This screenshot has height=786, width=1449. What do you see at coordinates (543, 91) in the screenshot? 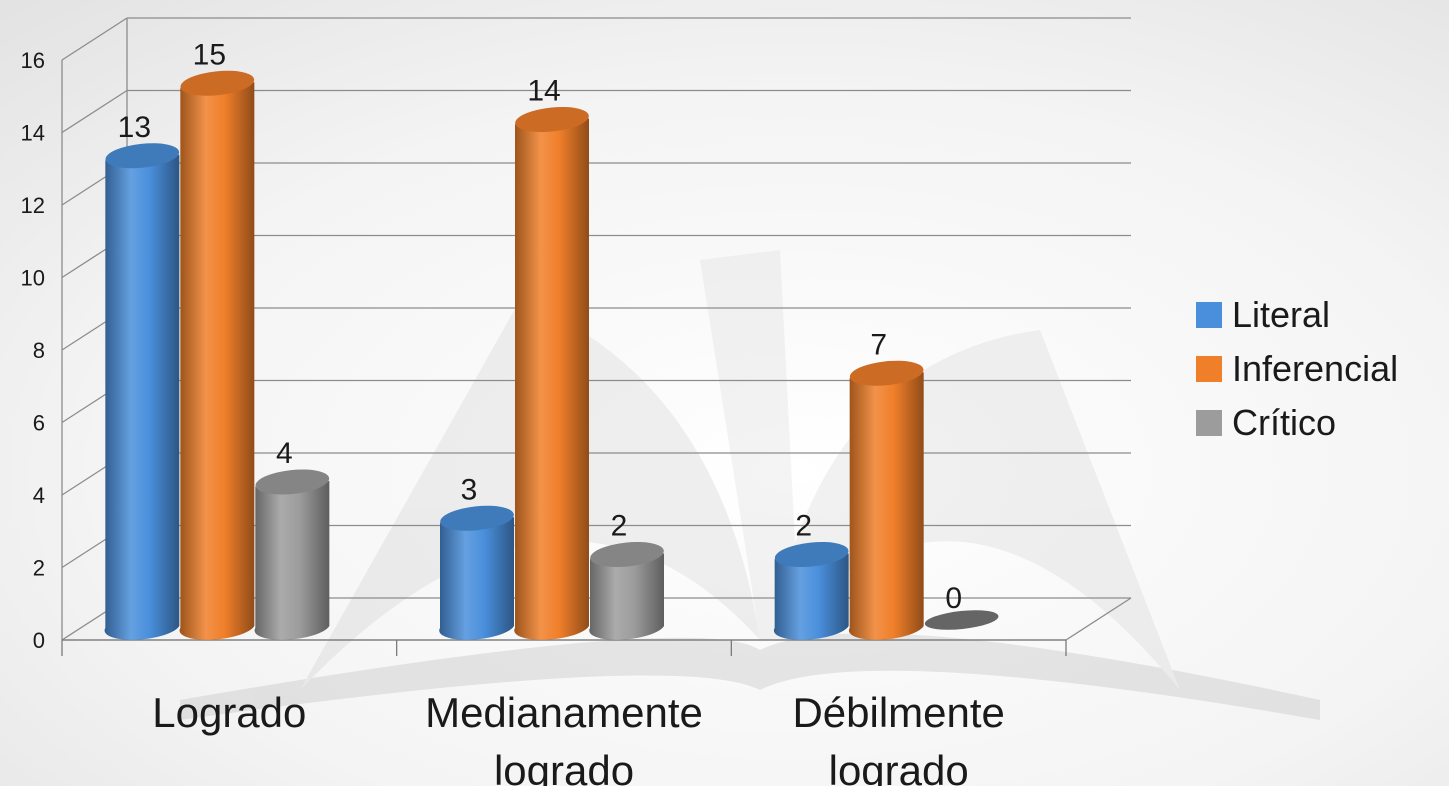
I see `data-label: 14` at bounding box center [543, 91].